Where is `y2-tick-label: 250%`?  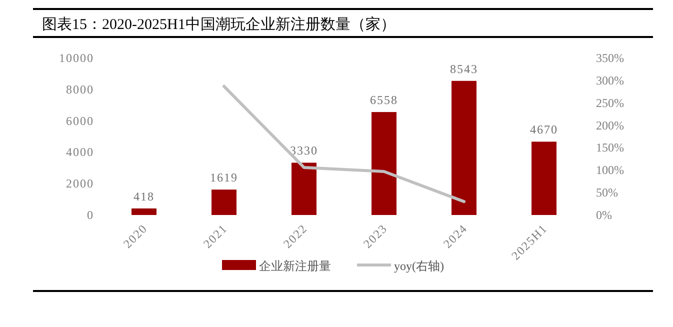 y2-tick-label: 250% is located at coordinates (610, 103).